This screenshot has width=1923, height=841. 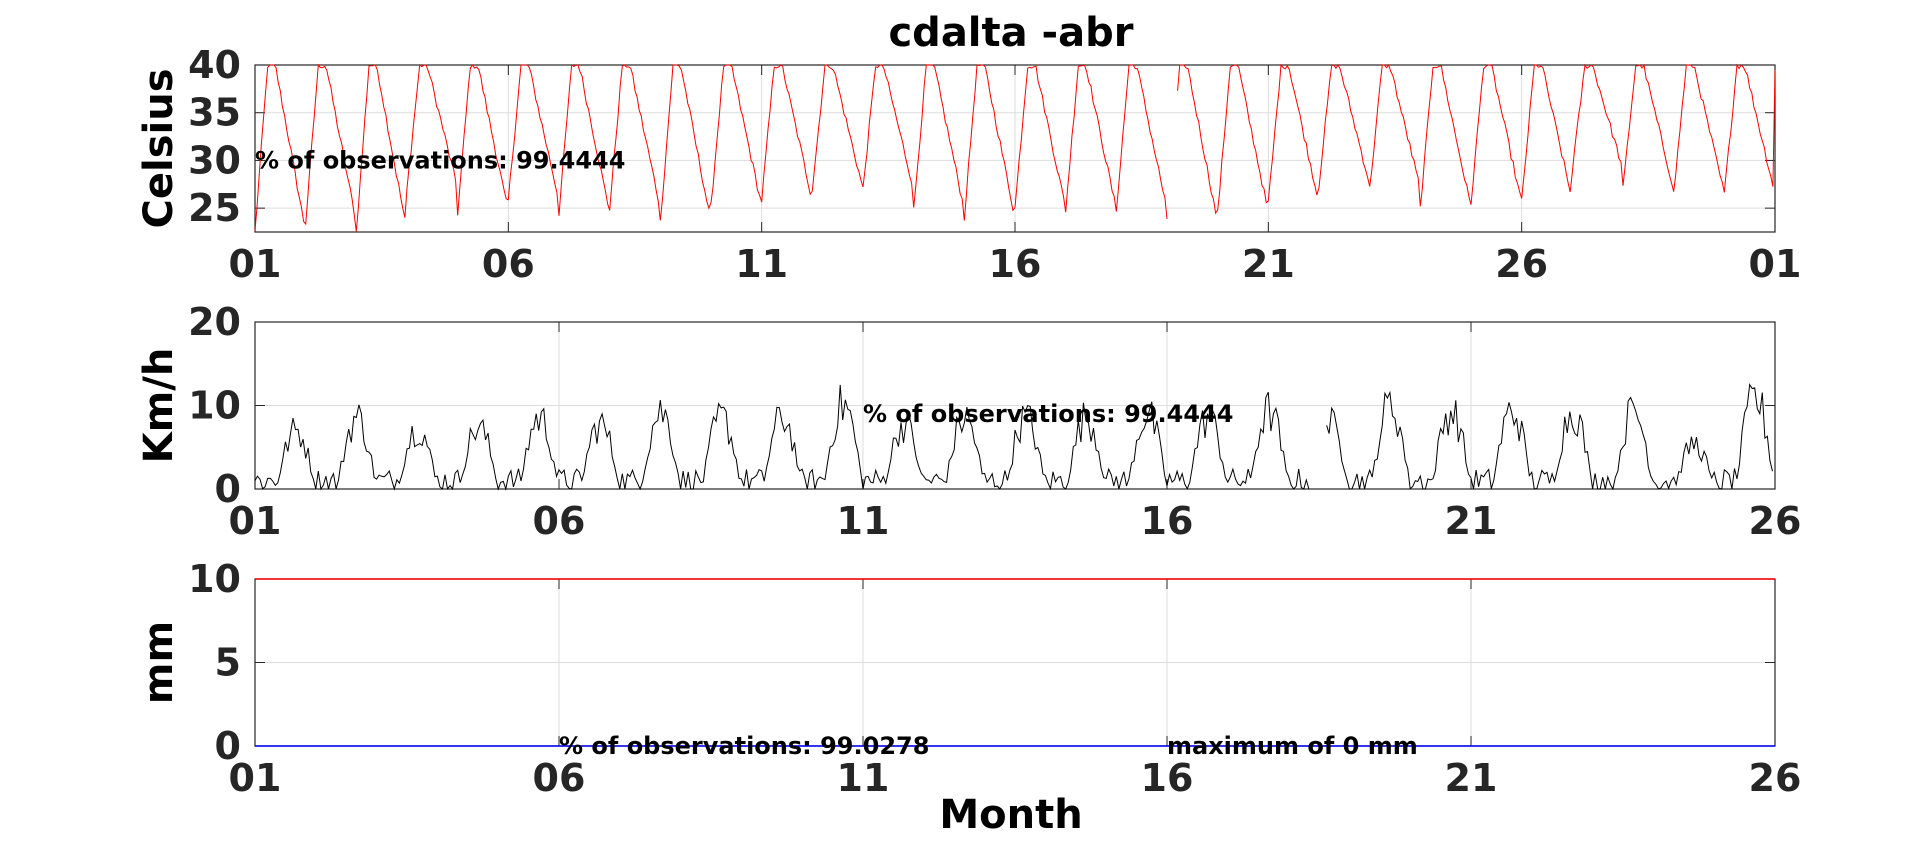 I want to click on y-axis-label: Km/h, so click(x=159, y=406).